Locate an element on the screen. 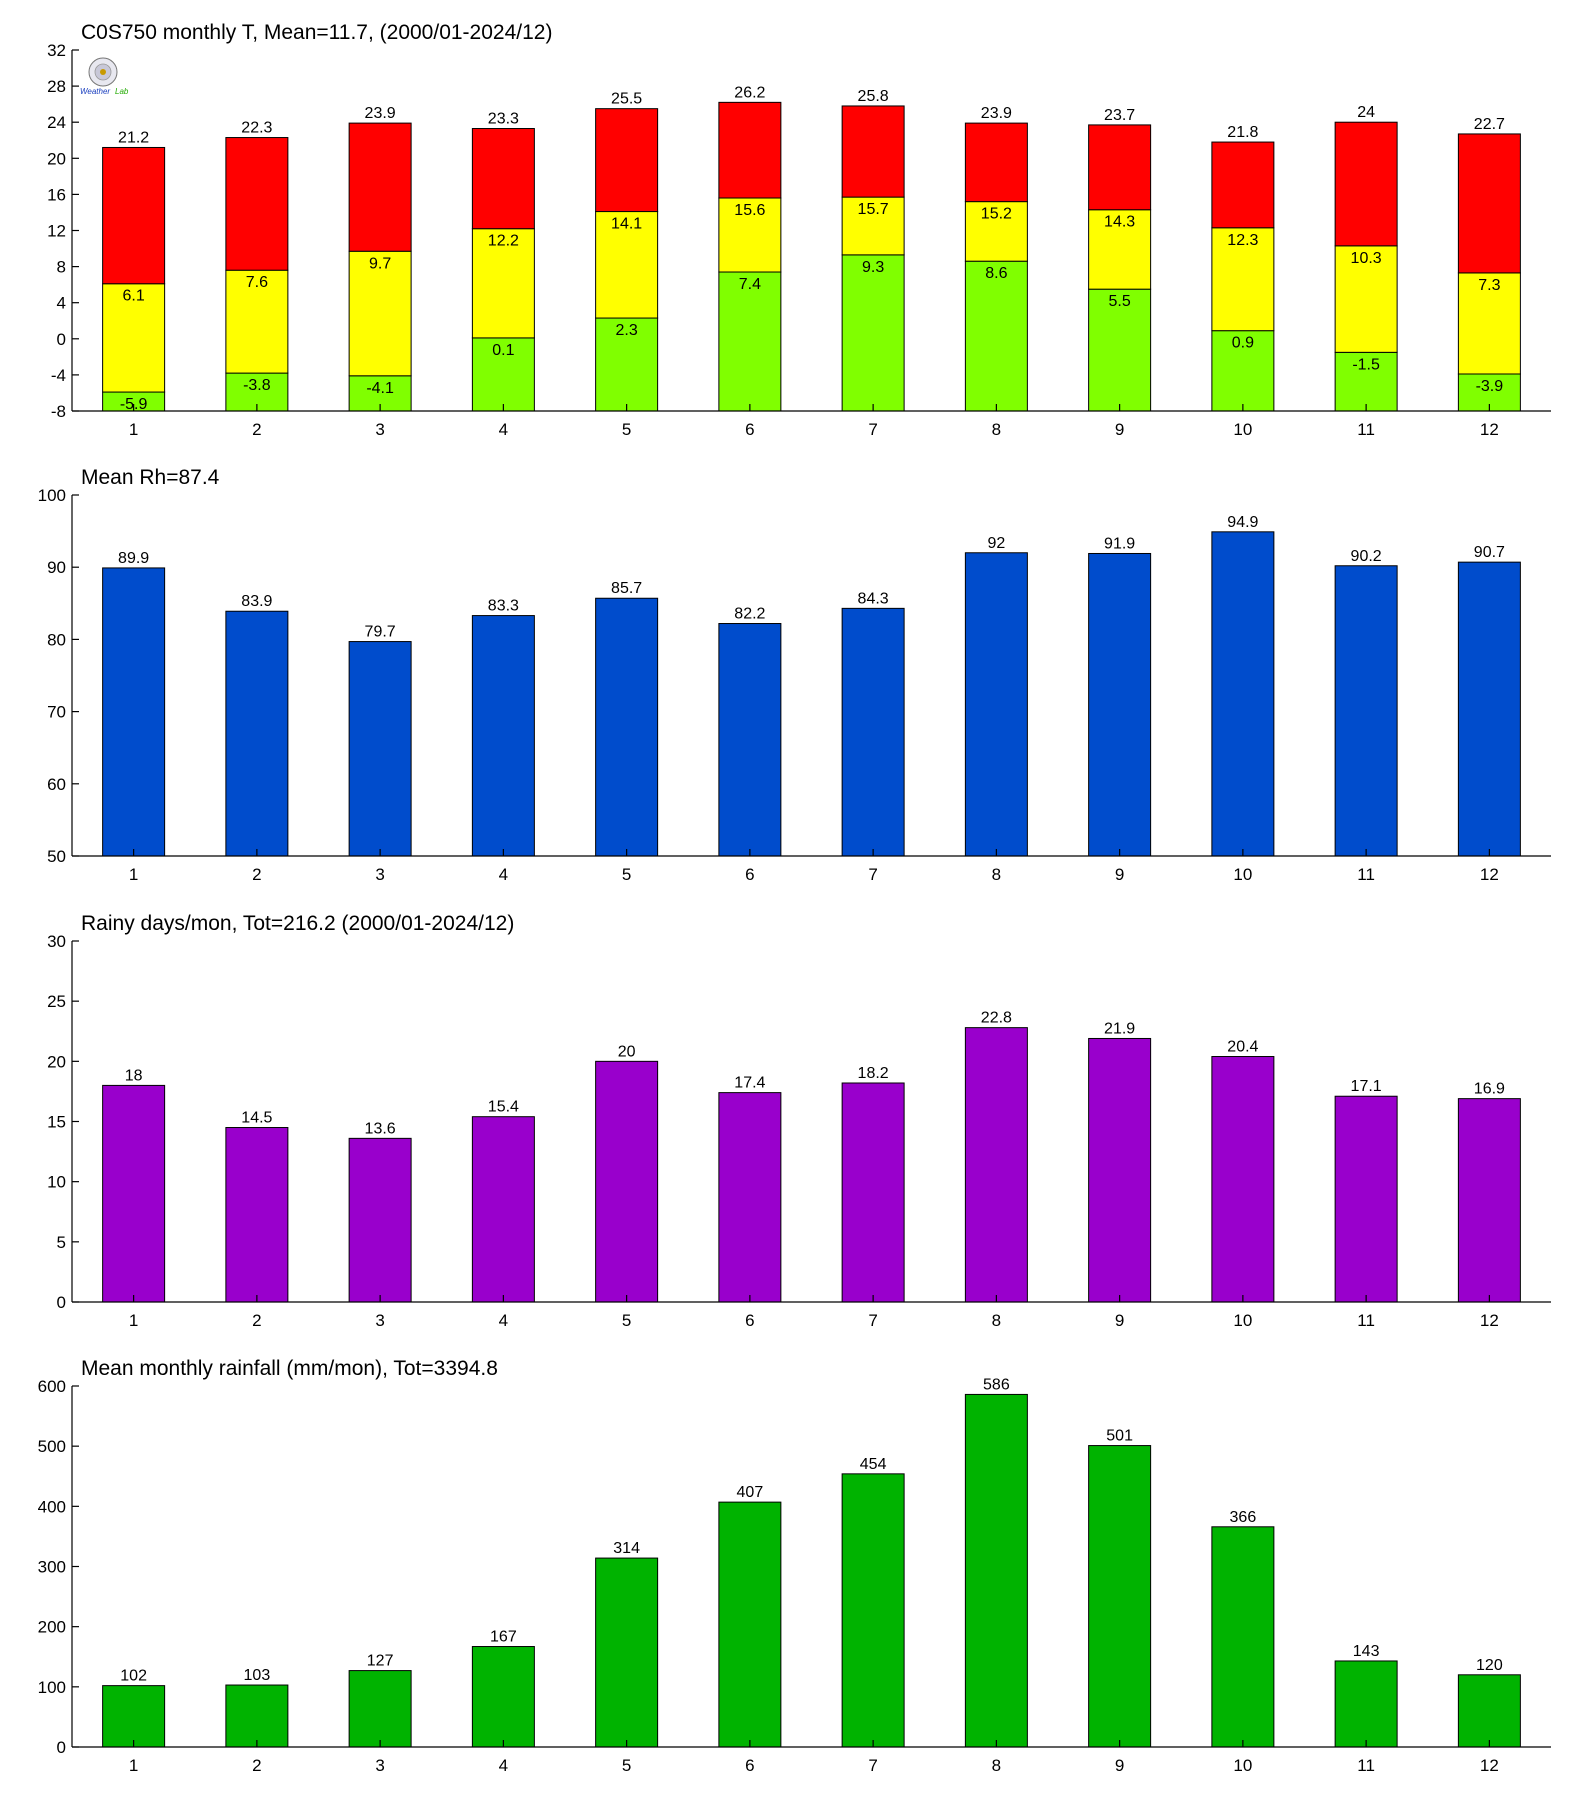 The image size is (1580, 1805). bar-label-11: 143 is located at coordinates (1366, 1651).